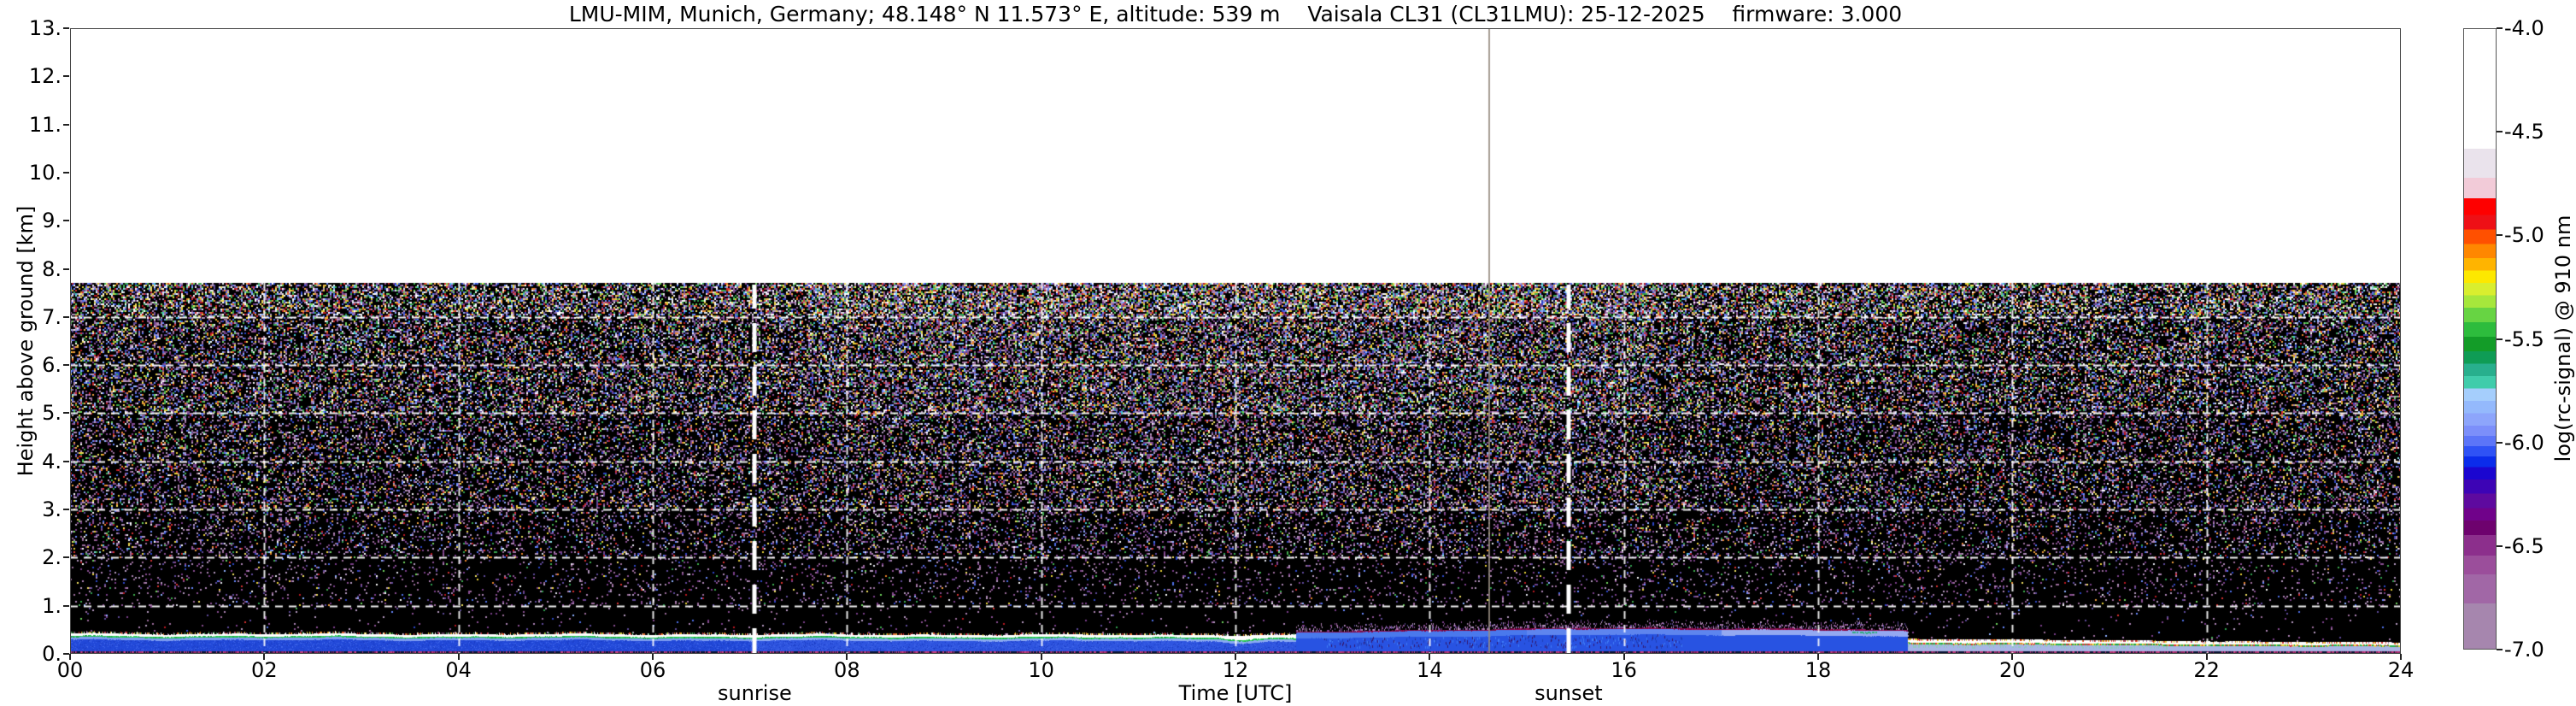 The height and width of the screenshot is (706, 2576). What do you see at coordinates (52, 365) in the screenshot?
I see `y-tick-label: 6.` at bounding box center [52, 365].